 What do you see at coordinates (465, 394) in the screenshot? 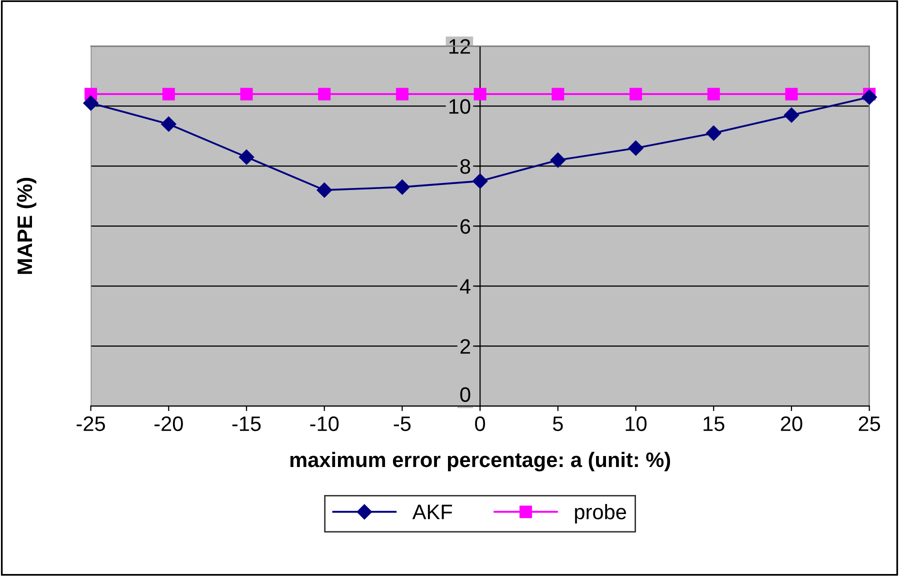
I see `y-tick-label: 0` at bounding box center [465, 394].